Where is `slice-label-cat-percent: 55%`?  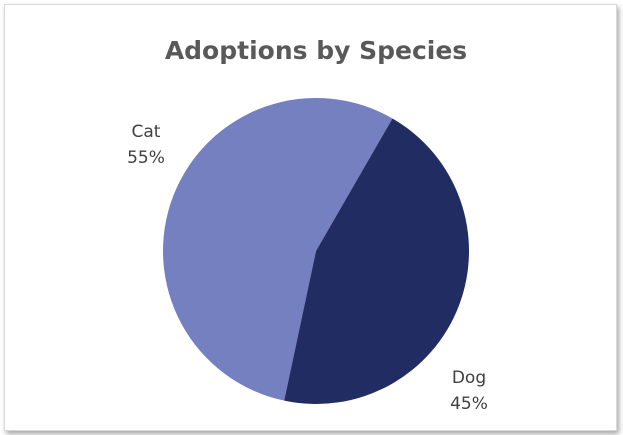 slice-label-cat-percent: 55% is located at coordinates (146, 158).